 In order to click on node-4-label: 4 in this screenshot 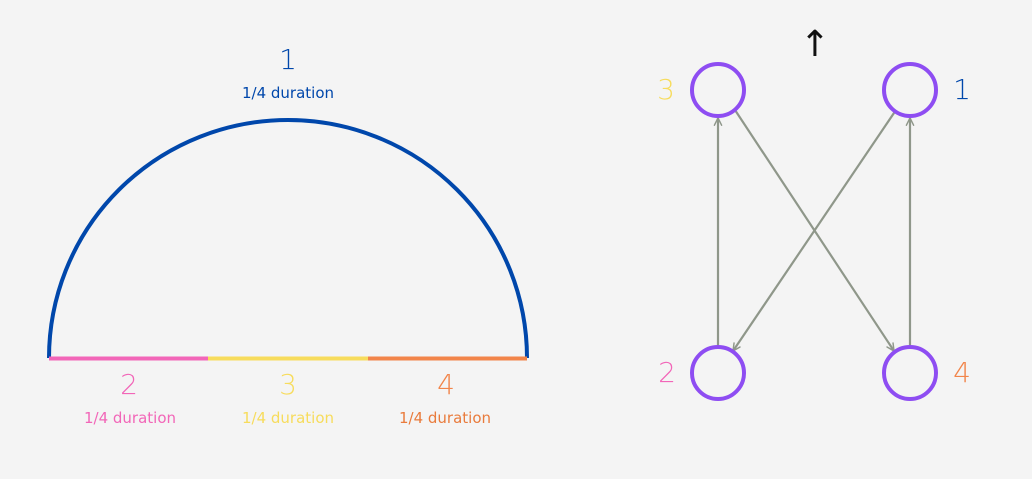, I will do `click(962, 372)`.